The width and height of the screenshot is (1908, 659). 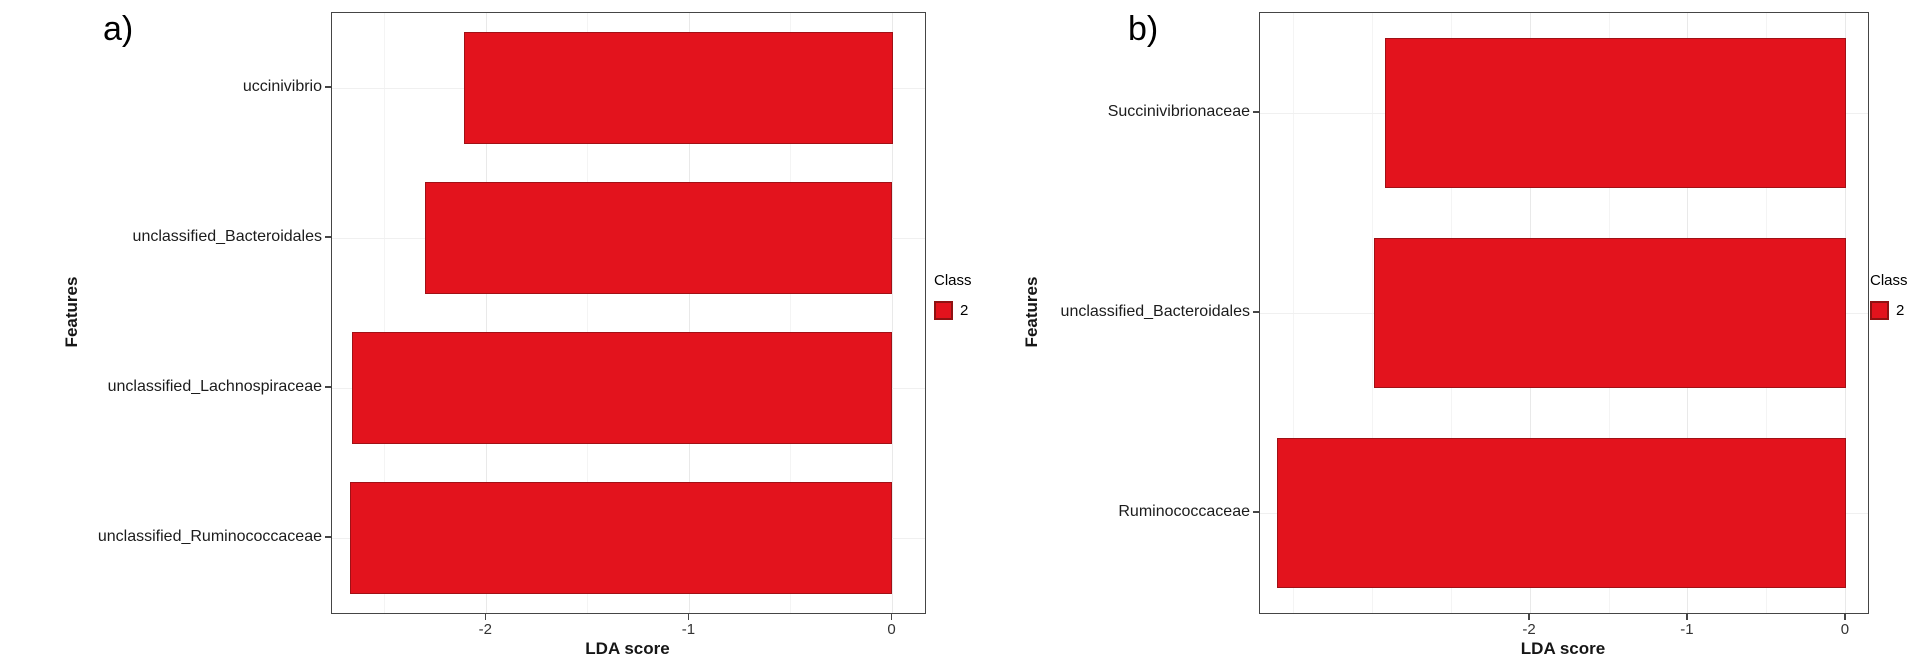 What do you see at coordinates (1178, 111) in the screenshot?
I see `y-tick-label: Succinivibrionaceae` at bounding box center [1178, 111].